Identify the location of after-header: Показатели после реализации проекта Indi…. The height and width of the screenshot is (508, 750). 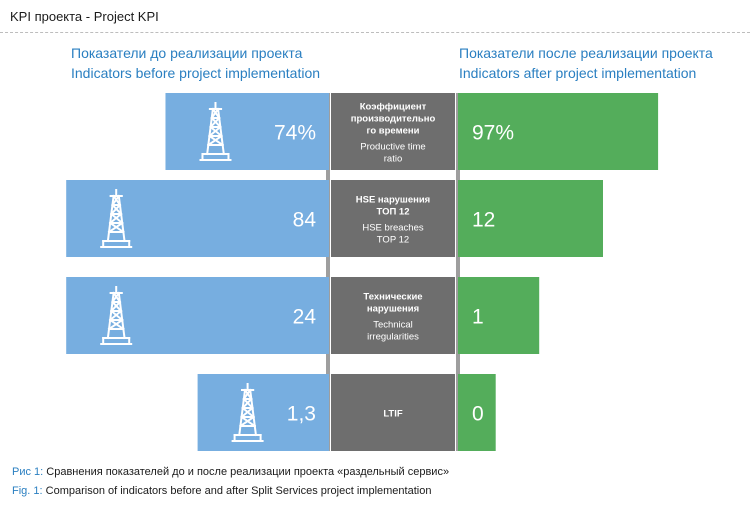
(586, 63).